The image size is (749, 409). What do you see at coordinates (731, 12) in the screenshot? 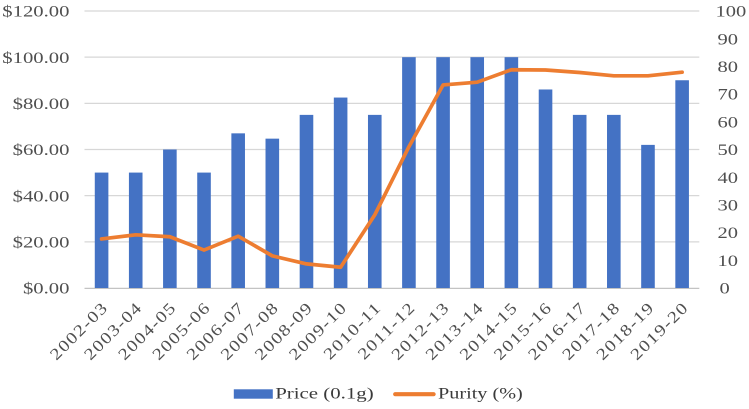
I see `svg-text: 100` at bounding box center [731, 12].